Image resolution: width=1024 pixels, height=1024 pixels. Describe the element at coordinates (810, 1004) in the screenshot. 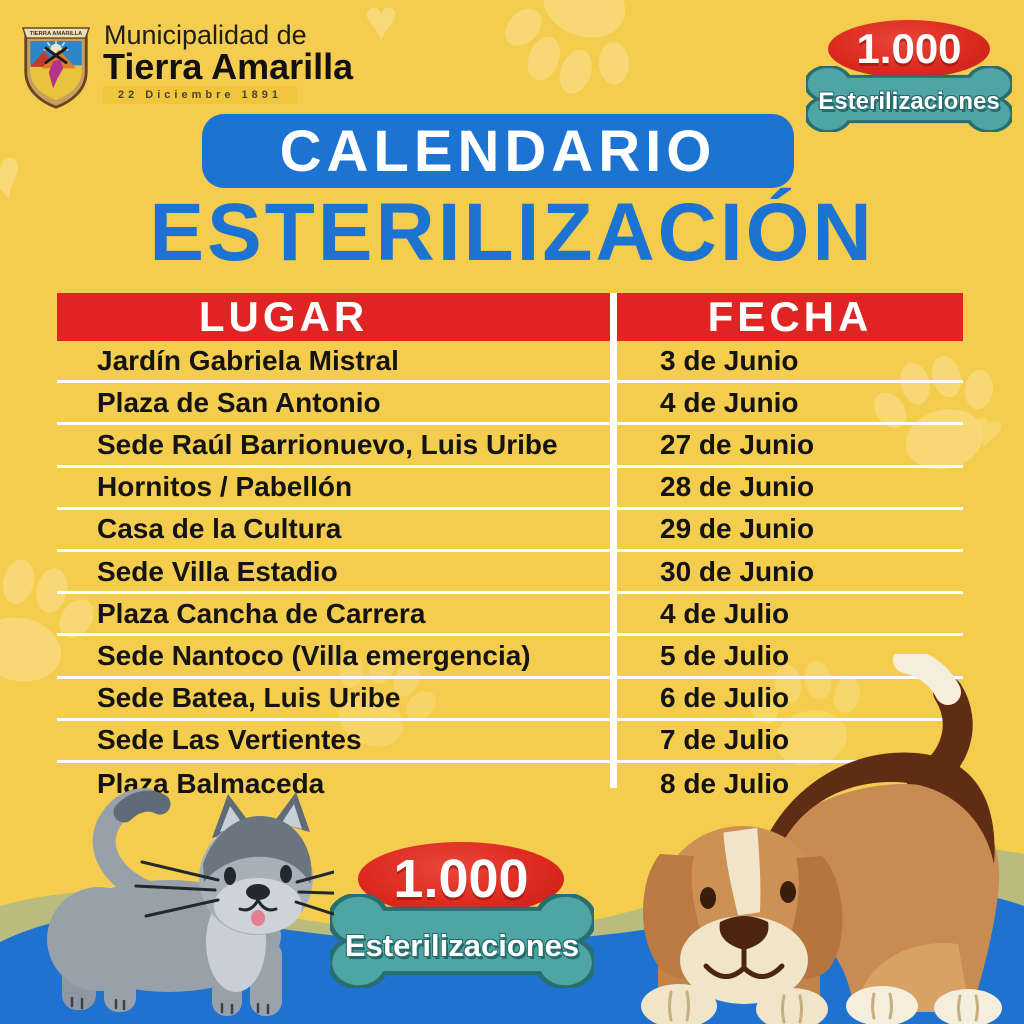

I see `dog-paws` at that location.